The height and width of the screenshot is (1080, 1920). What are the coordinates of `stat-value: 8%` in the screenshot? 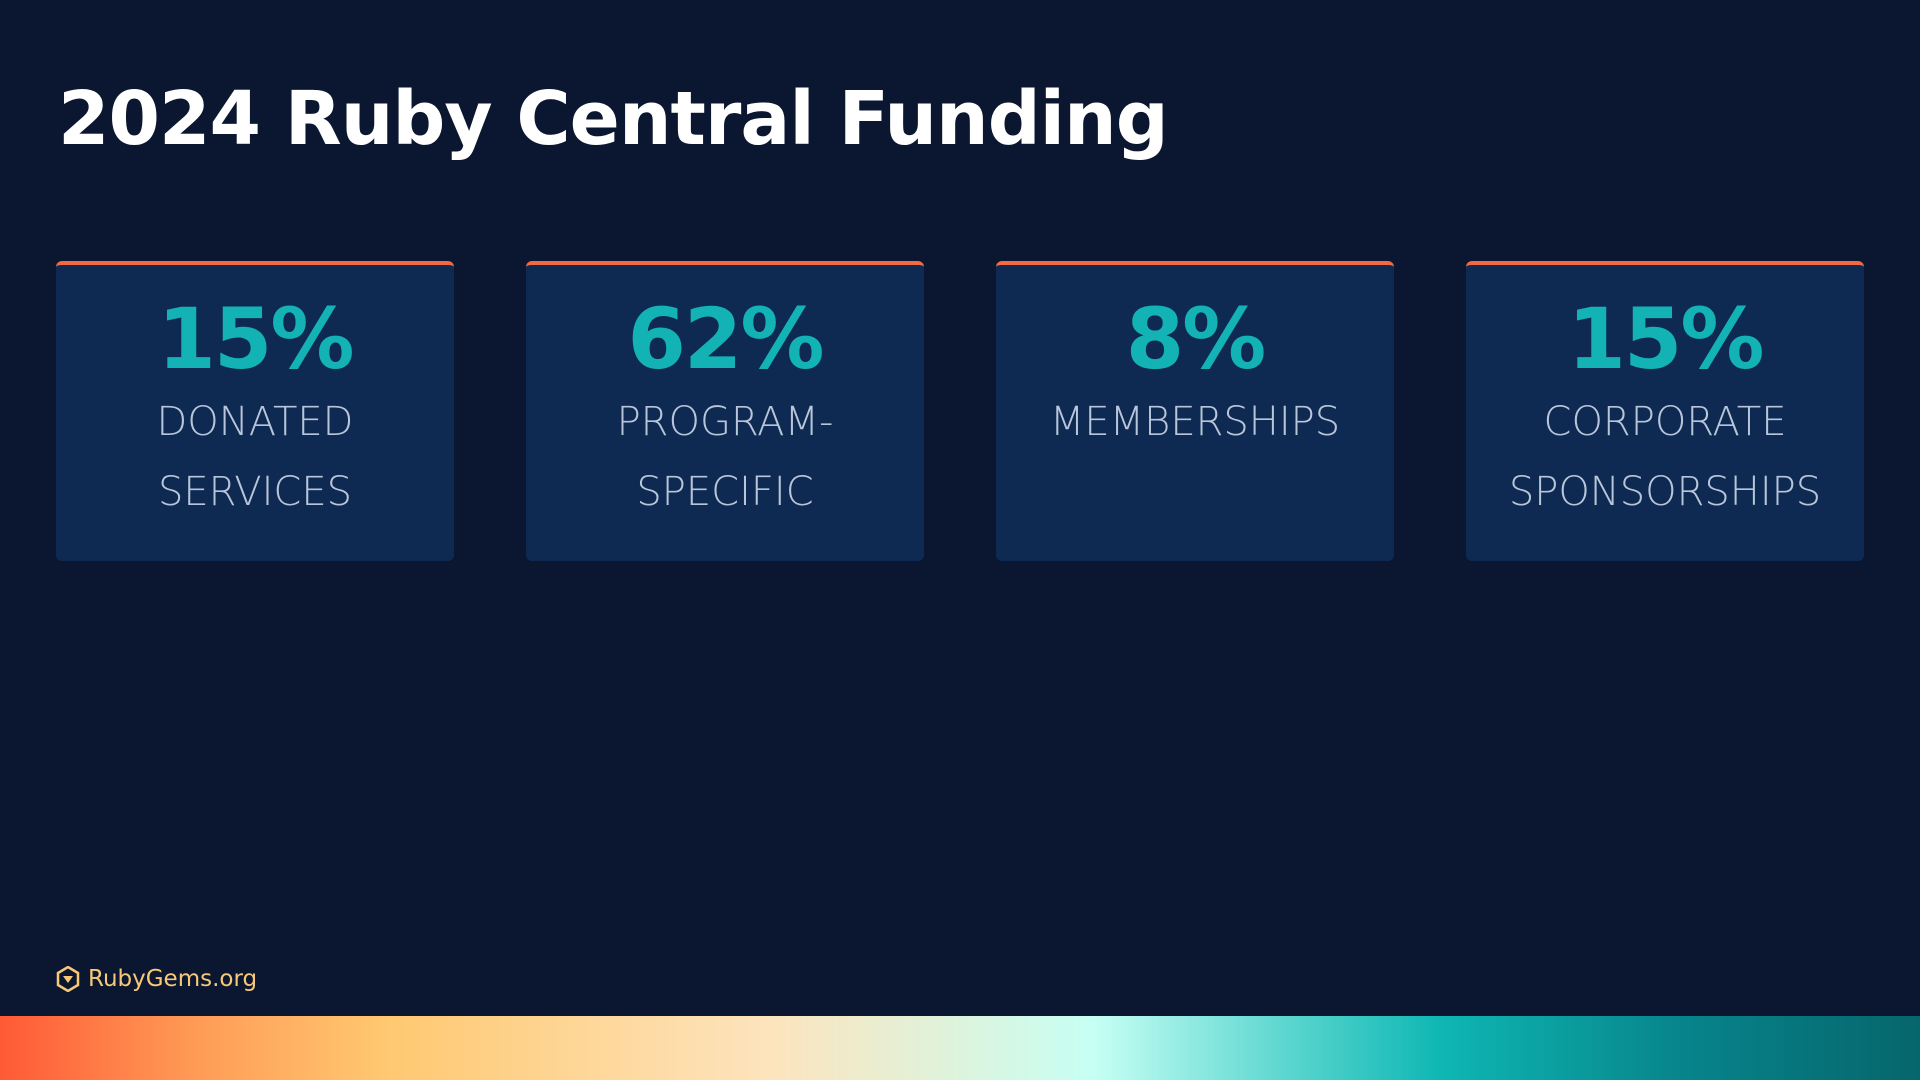 It's located at (1196, 339).